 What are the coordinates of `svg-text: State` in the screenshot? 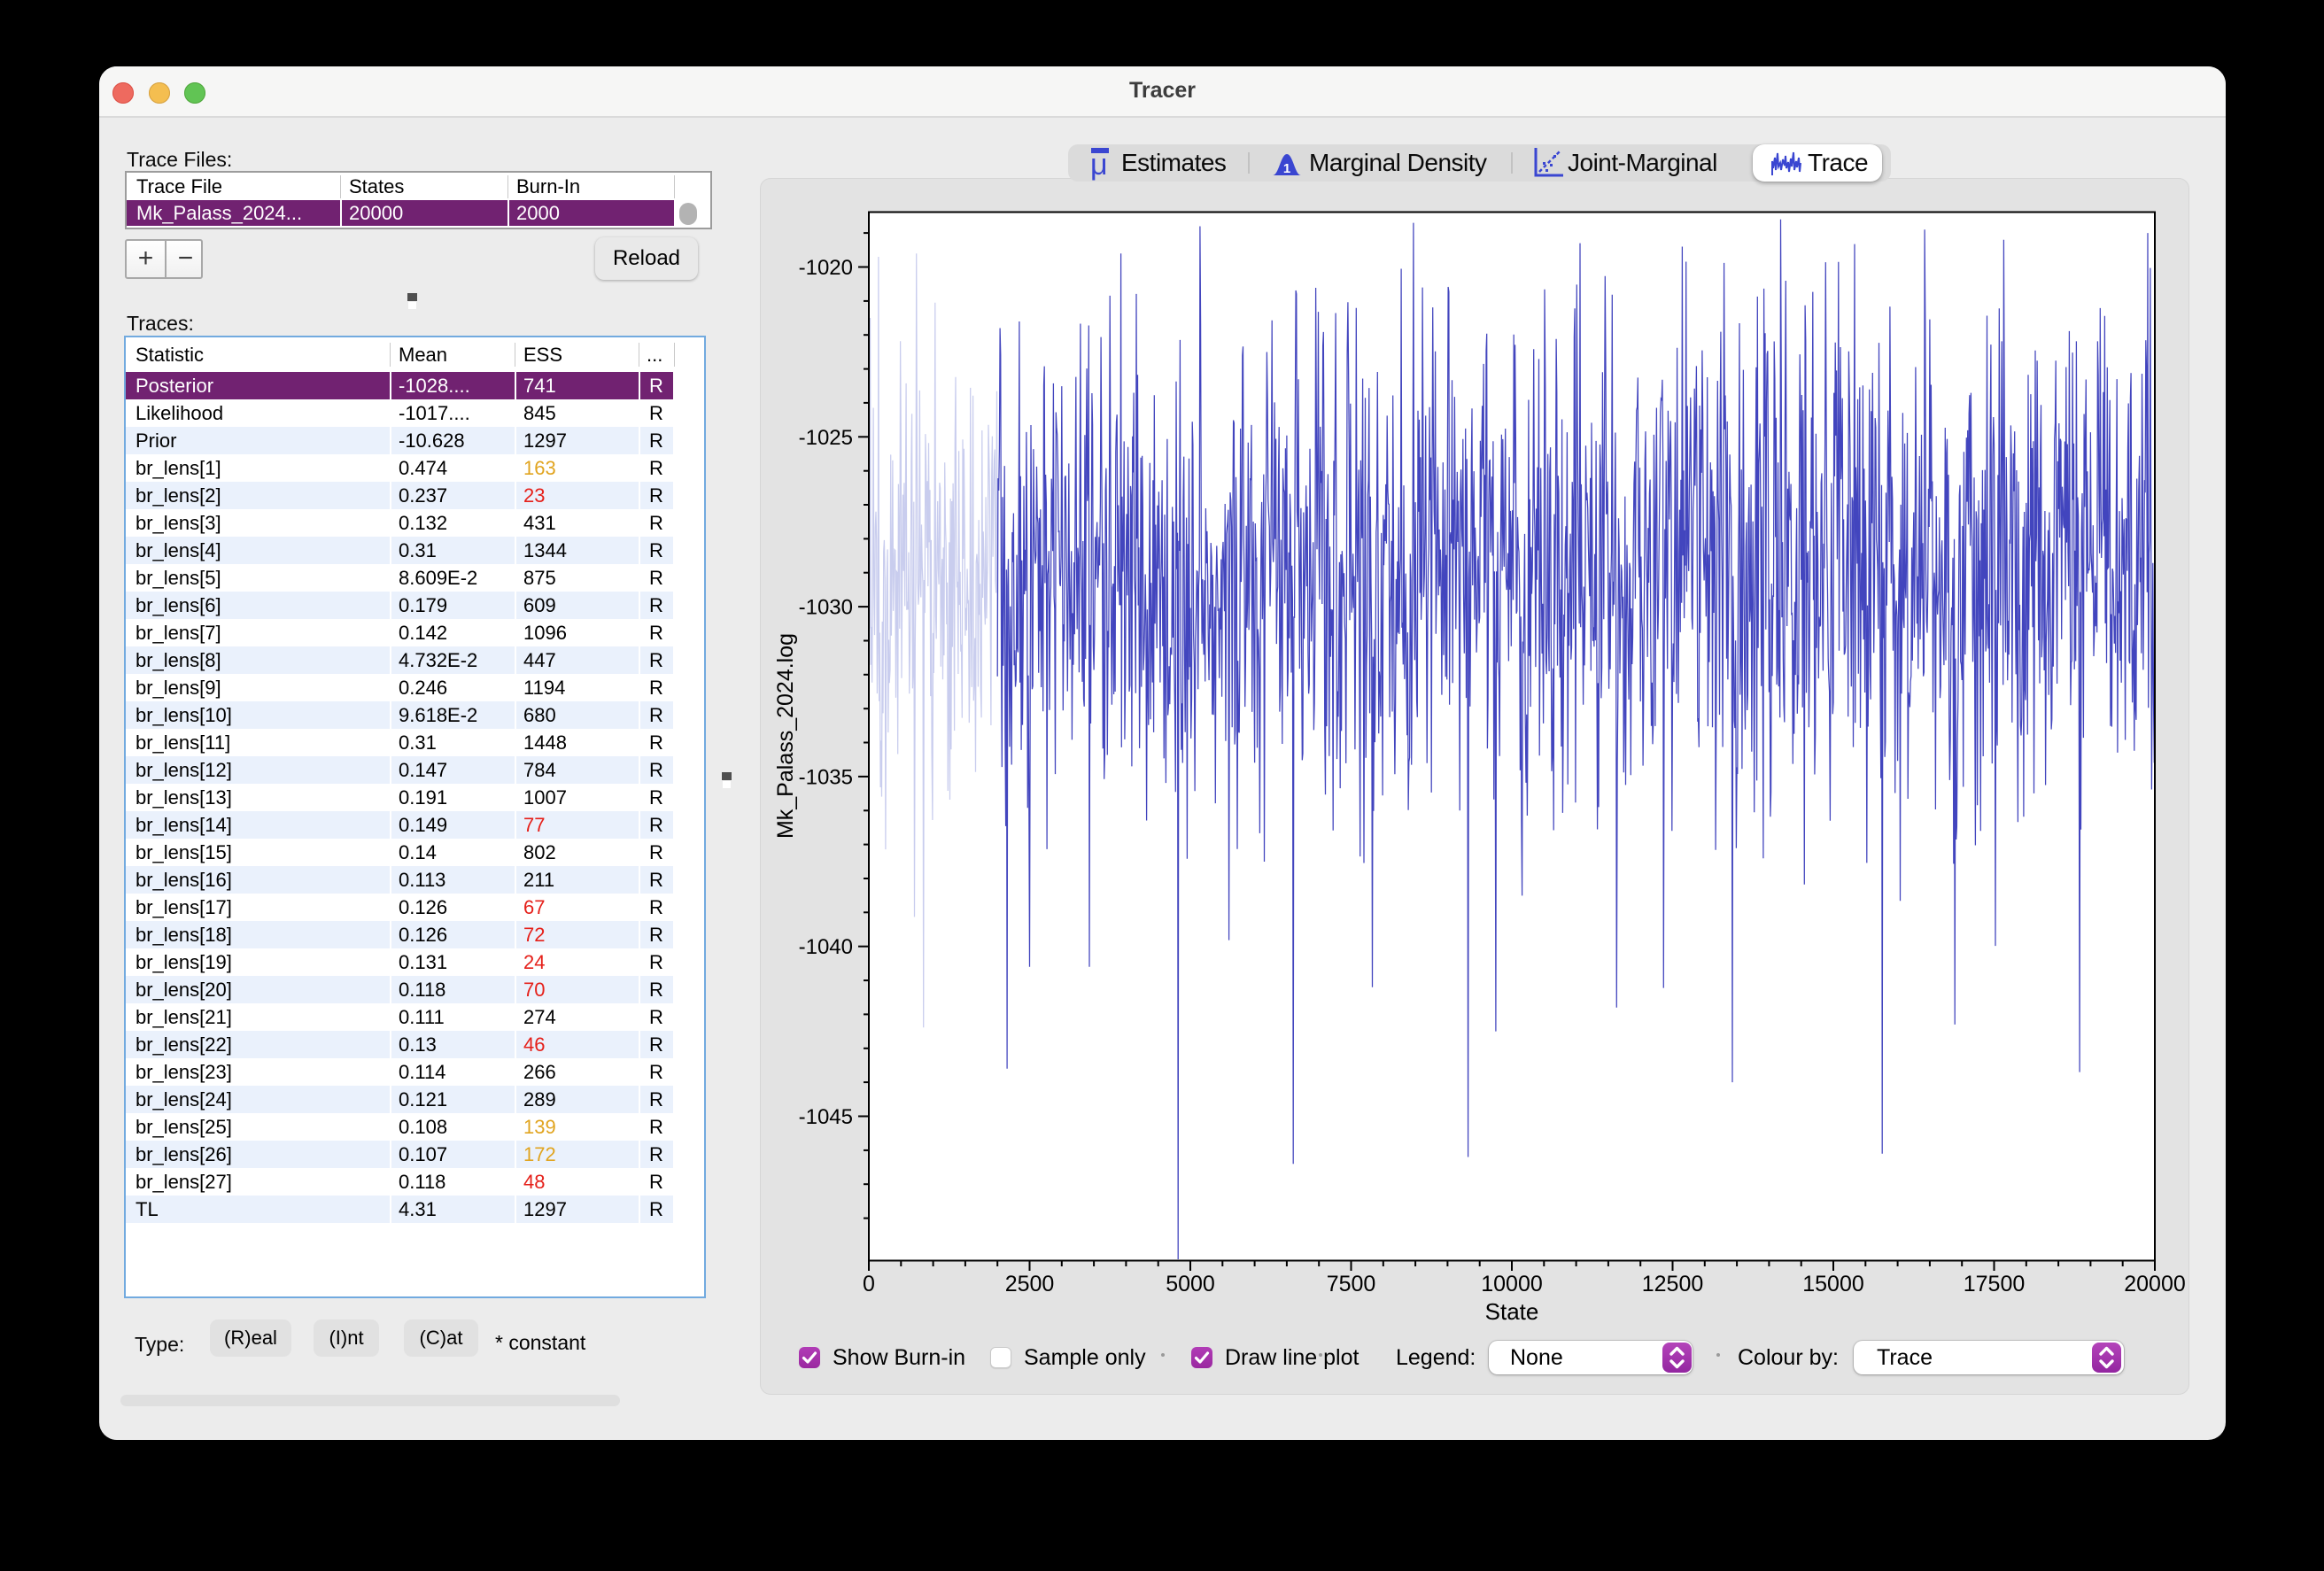 It's located at (1512, 1311).